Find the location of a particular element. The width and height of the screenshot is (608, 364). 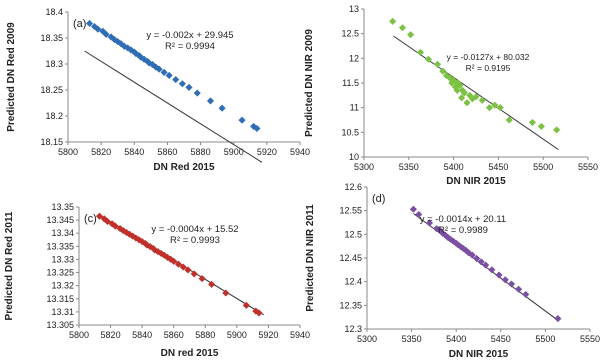

y-tick-label: 12 is located at coordinates (354, 58).